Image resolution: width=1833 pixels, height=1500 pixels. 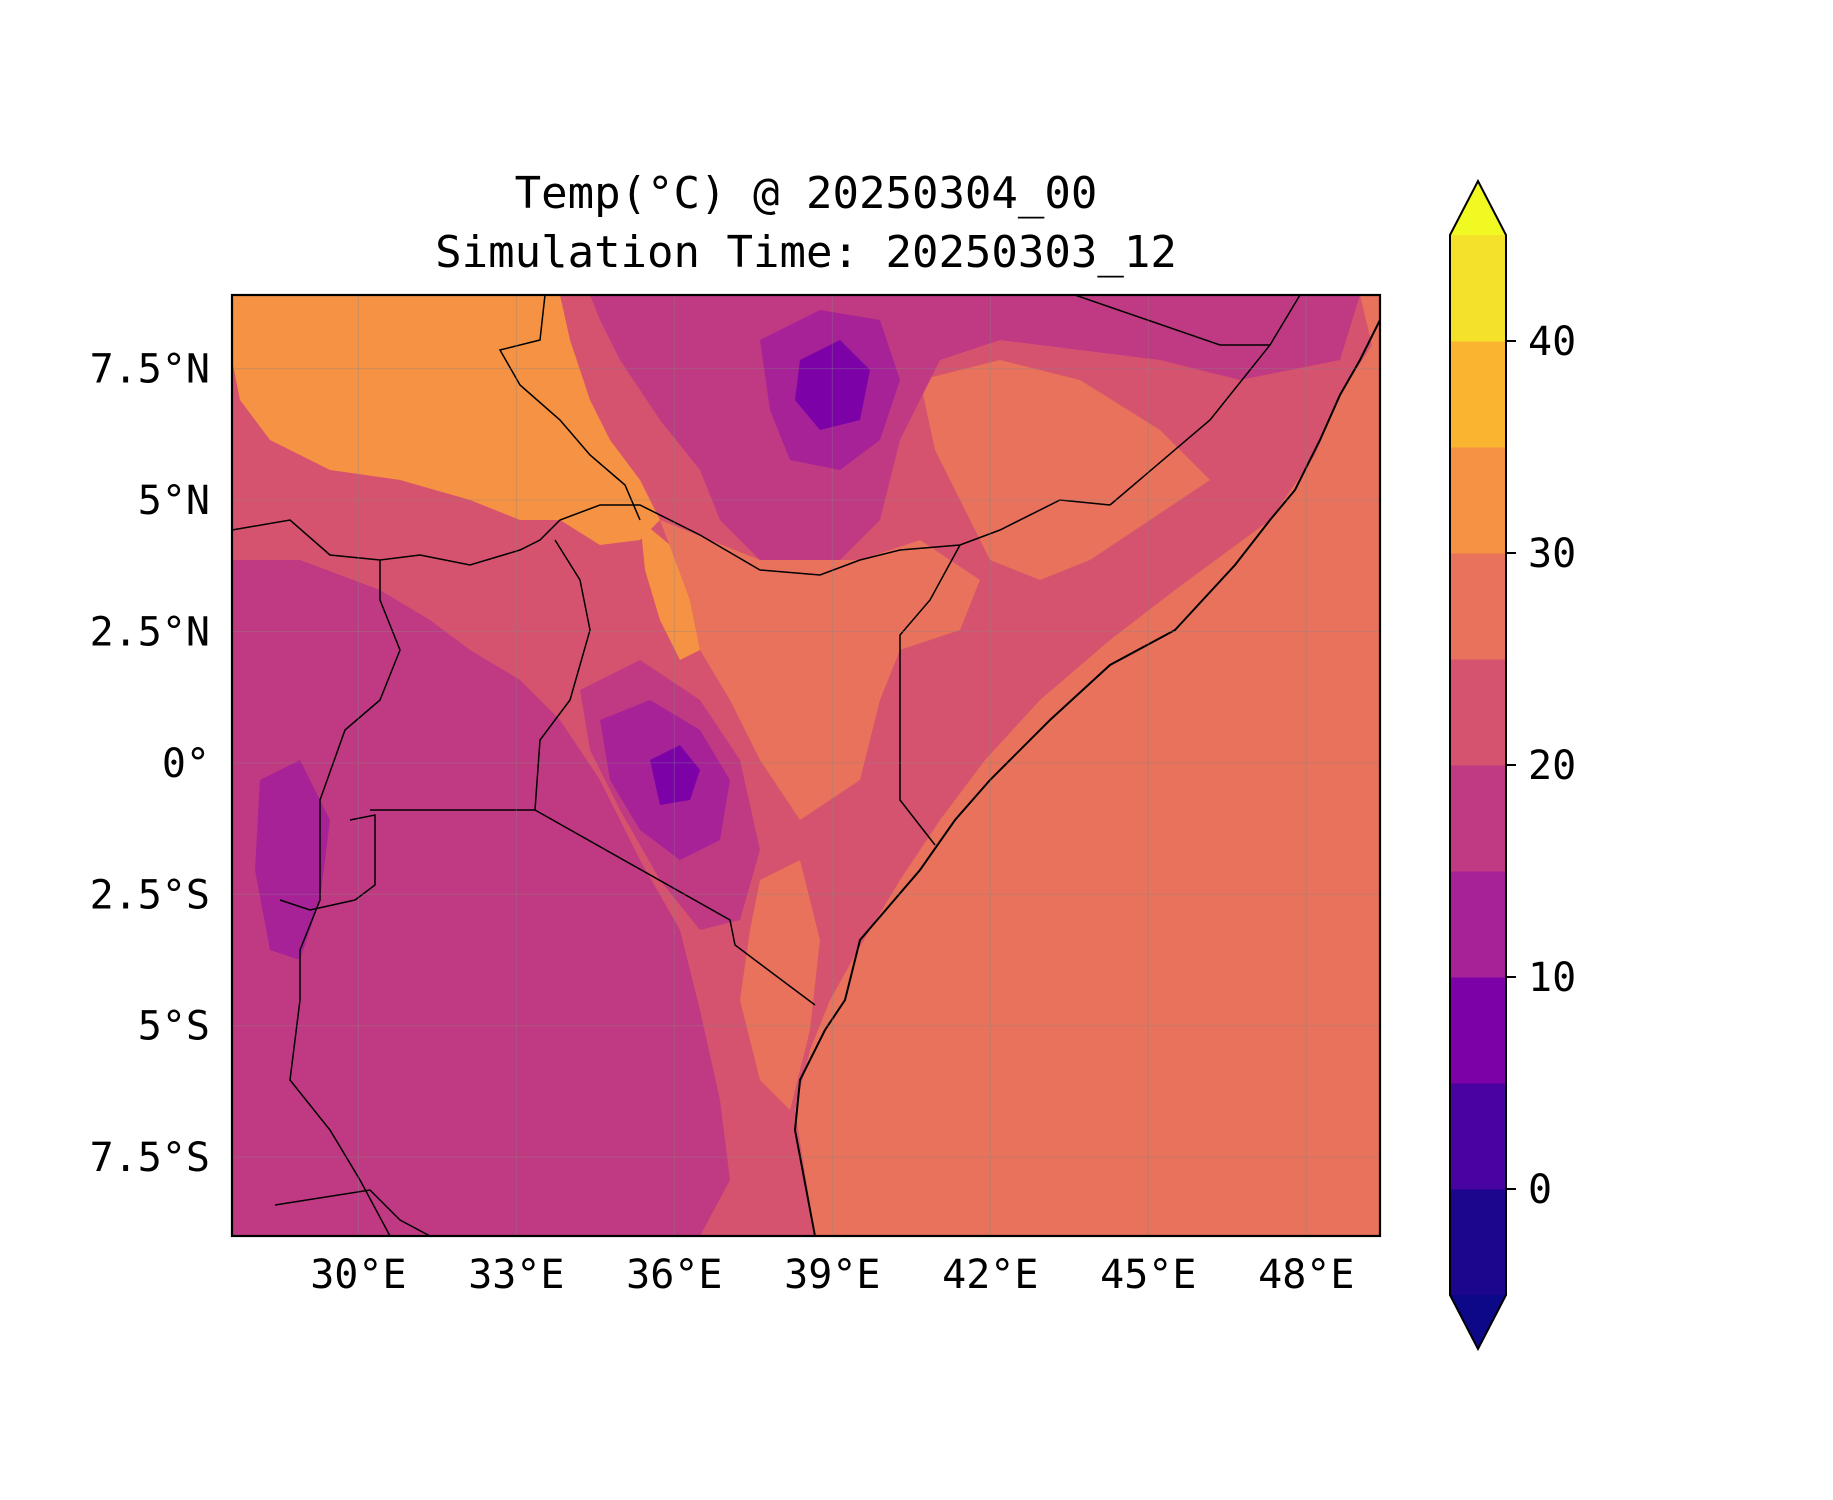 I want to click on border-ethiopia-south-sudan, so click(x=569, y=408).